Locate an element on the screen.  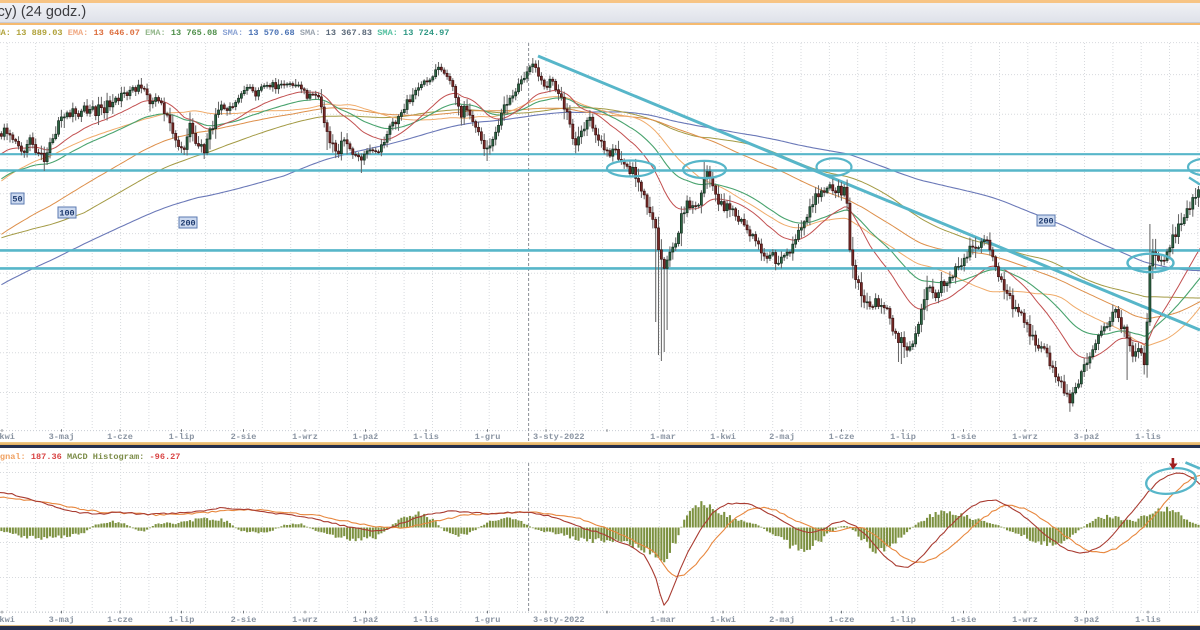
svg-text: 50 is located at coordinates (17, 200).